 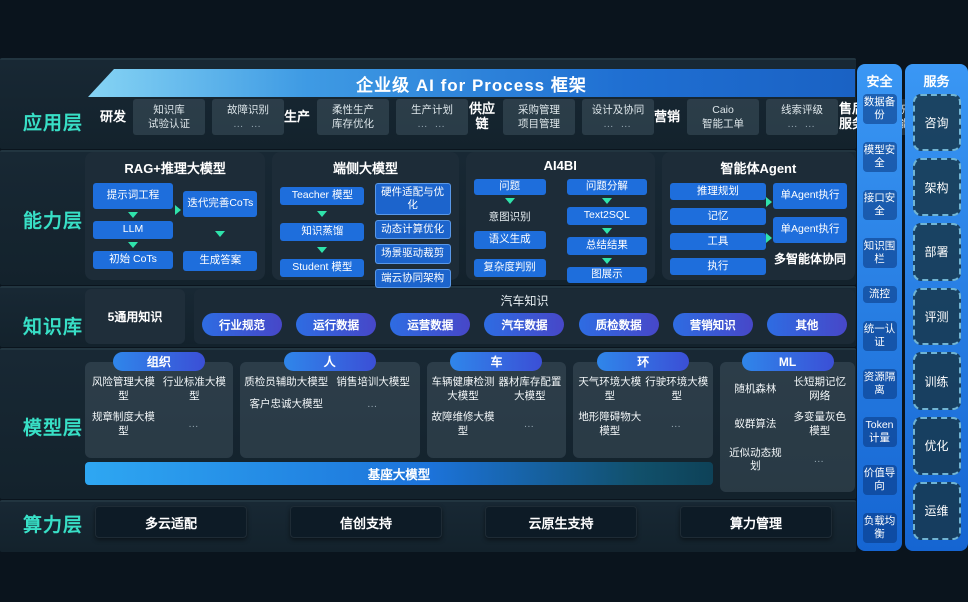 What do you see at coordinates (769, 220) in the screenshot?
I see `agent-arrows` at bounding box center [769, 220].